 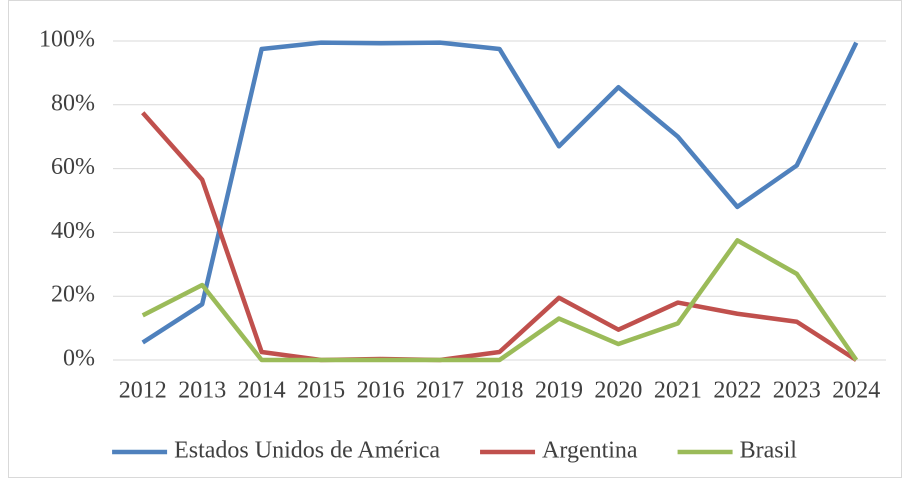 I want to click on legend-label: Estados Unidos de América, so click(x=307, y=451).